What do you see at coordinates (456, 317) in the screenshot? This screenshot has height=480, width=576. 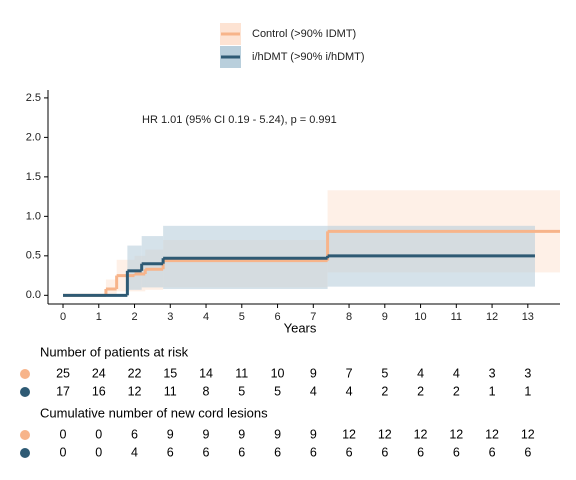 I see `x-tick-label: 11` at bounding box center [456, 317].